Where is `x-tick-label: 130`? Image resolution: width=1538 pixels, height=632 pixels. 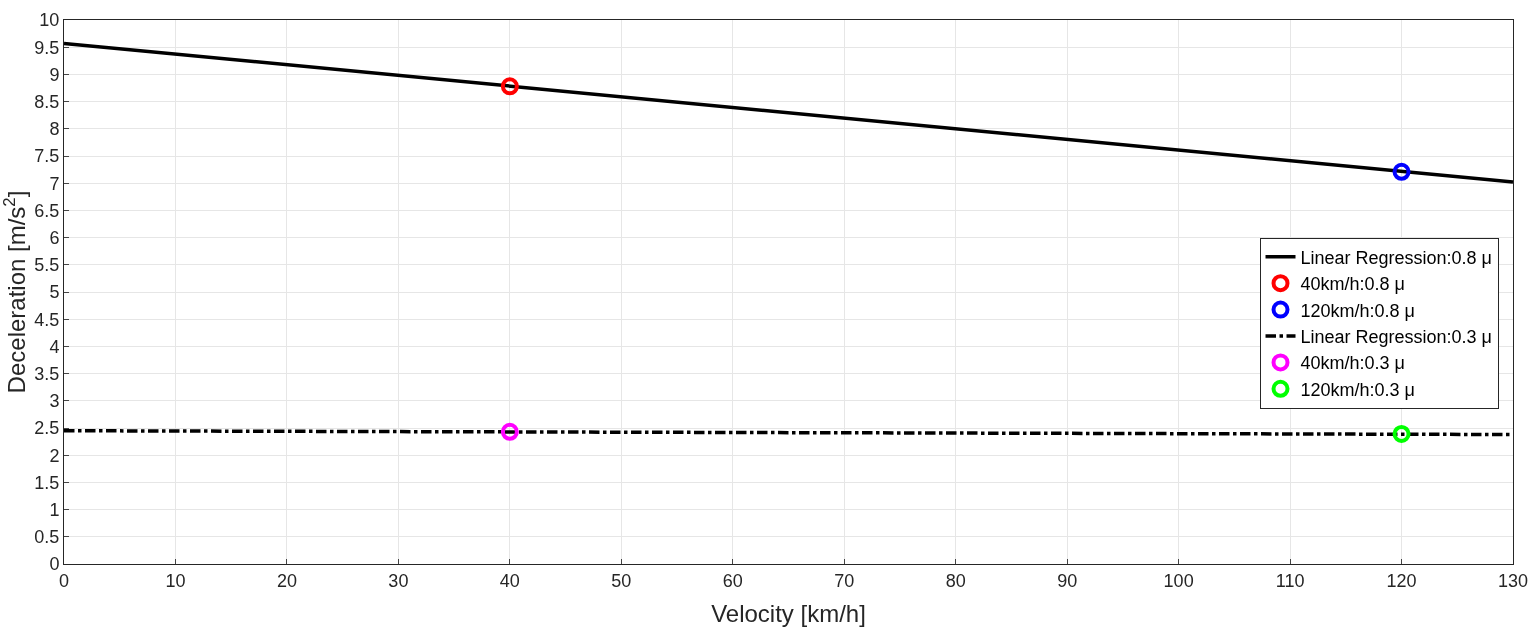
x-tick-label: 130 is located at coordinates (1513, 580).